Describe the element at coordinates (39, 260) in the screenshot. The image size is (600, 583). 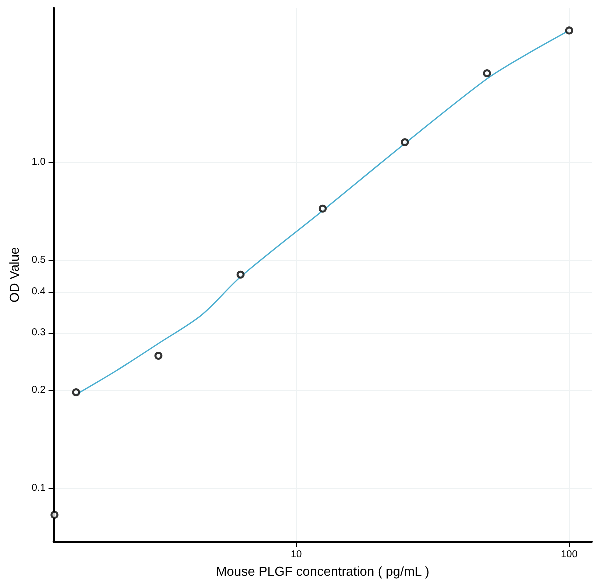
I see `y-tick-label: 0.5` at that location.